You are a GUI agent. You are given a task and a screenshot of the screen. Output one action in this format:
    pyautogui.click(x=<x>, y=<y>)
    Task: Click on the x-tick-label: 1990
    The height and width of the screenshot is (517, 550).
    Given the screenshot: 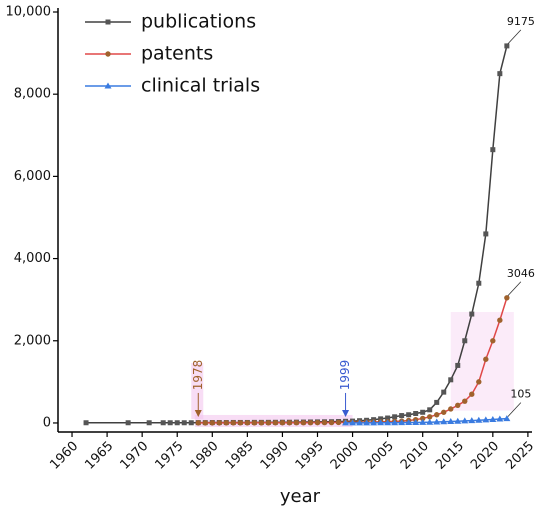 What is the action you would take?
    pyautogui.click(x=275, y=456)
    